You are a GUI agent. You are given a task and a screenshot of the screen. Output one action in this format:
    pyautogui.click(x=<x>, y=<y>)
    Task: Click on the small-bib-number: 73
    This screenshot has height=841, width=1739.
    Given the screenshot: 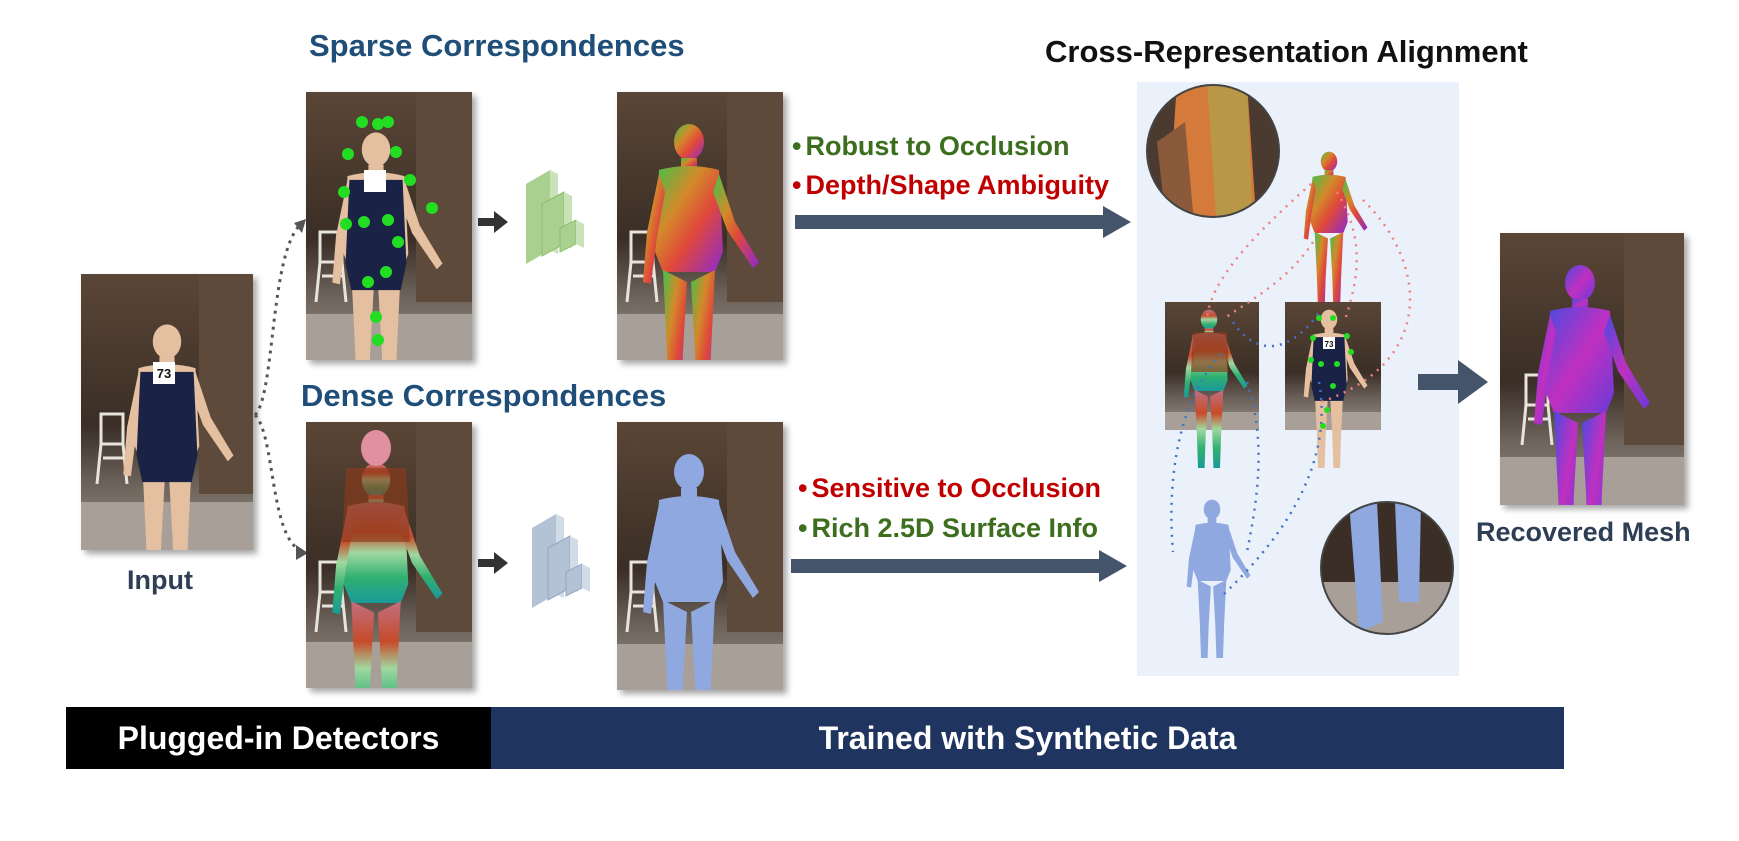 What is the action you would take?
    pyautogui.click(x=1329, y=344)
    